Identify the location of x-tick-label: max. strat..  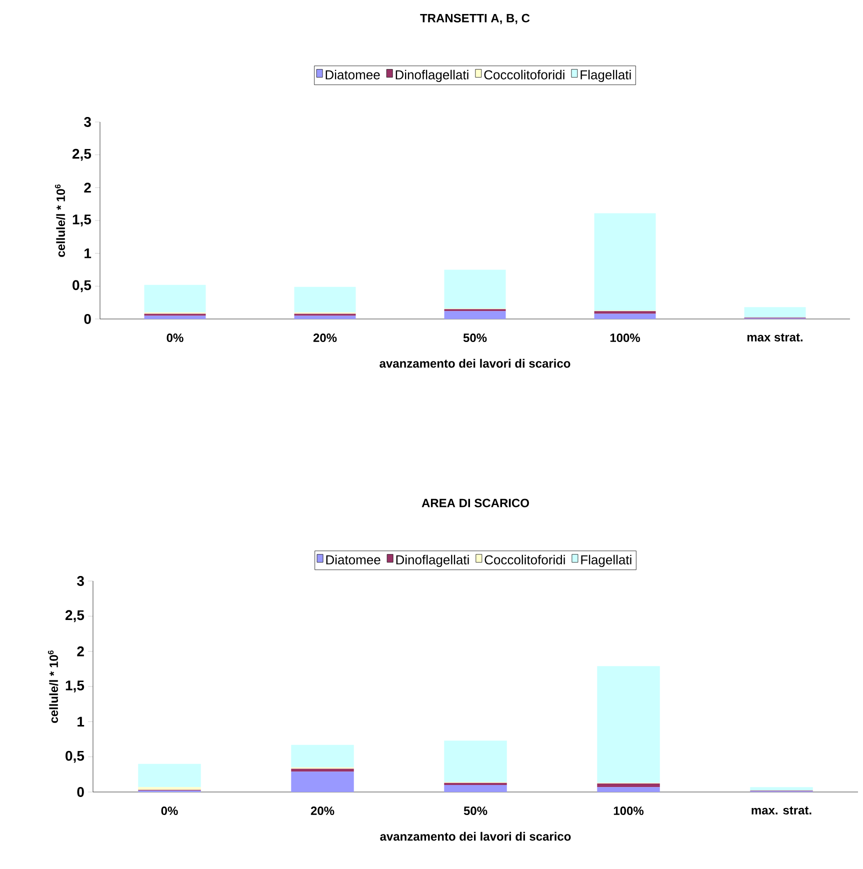
(782, 810).